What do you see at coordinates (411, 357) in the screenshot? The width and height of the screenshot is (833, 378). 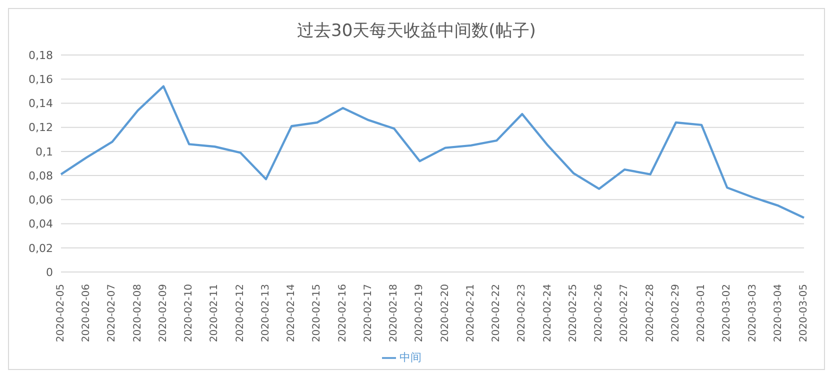 I see `legend-label: 中间` at bounding box center [411, 357].